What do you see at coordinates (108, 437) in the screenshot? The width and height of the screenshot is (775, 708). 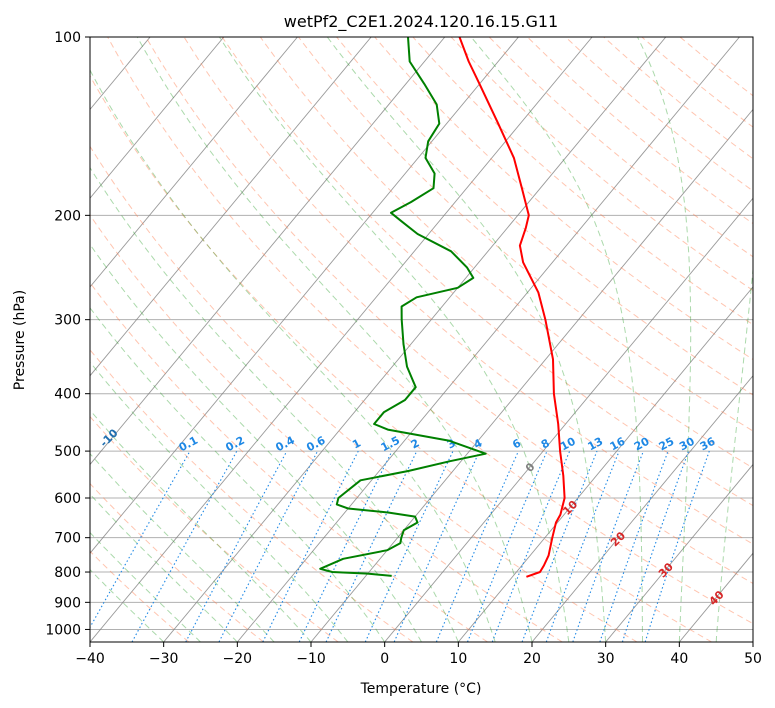 I see `dry-adiabat-label: -10` at bounding box center [108, 437].